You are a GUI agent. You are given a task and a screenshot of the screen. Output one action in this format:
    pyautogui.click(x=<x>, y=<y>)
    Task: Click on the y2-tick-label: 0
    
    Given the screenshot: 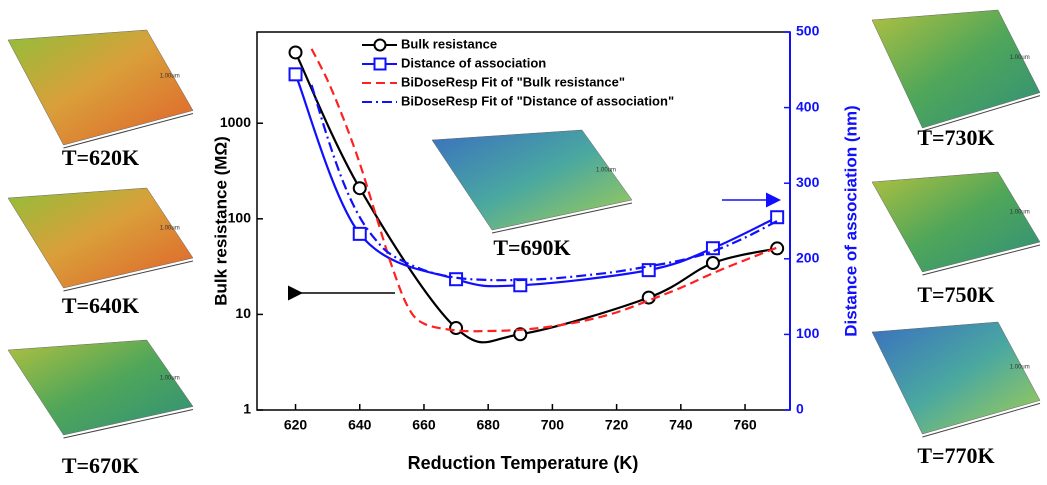 What is the action you would take?
    pyautogui.click(x=800, y=409)
    